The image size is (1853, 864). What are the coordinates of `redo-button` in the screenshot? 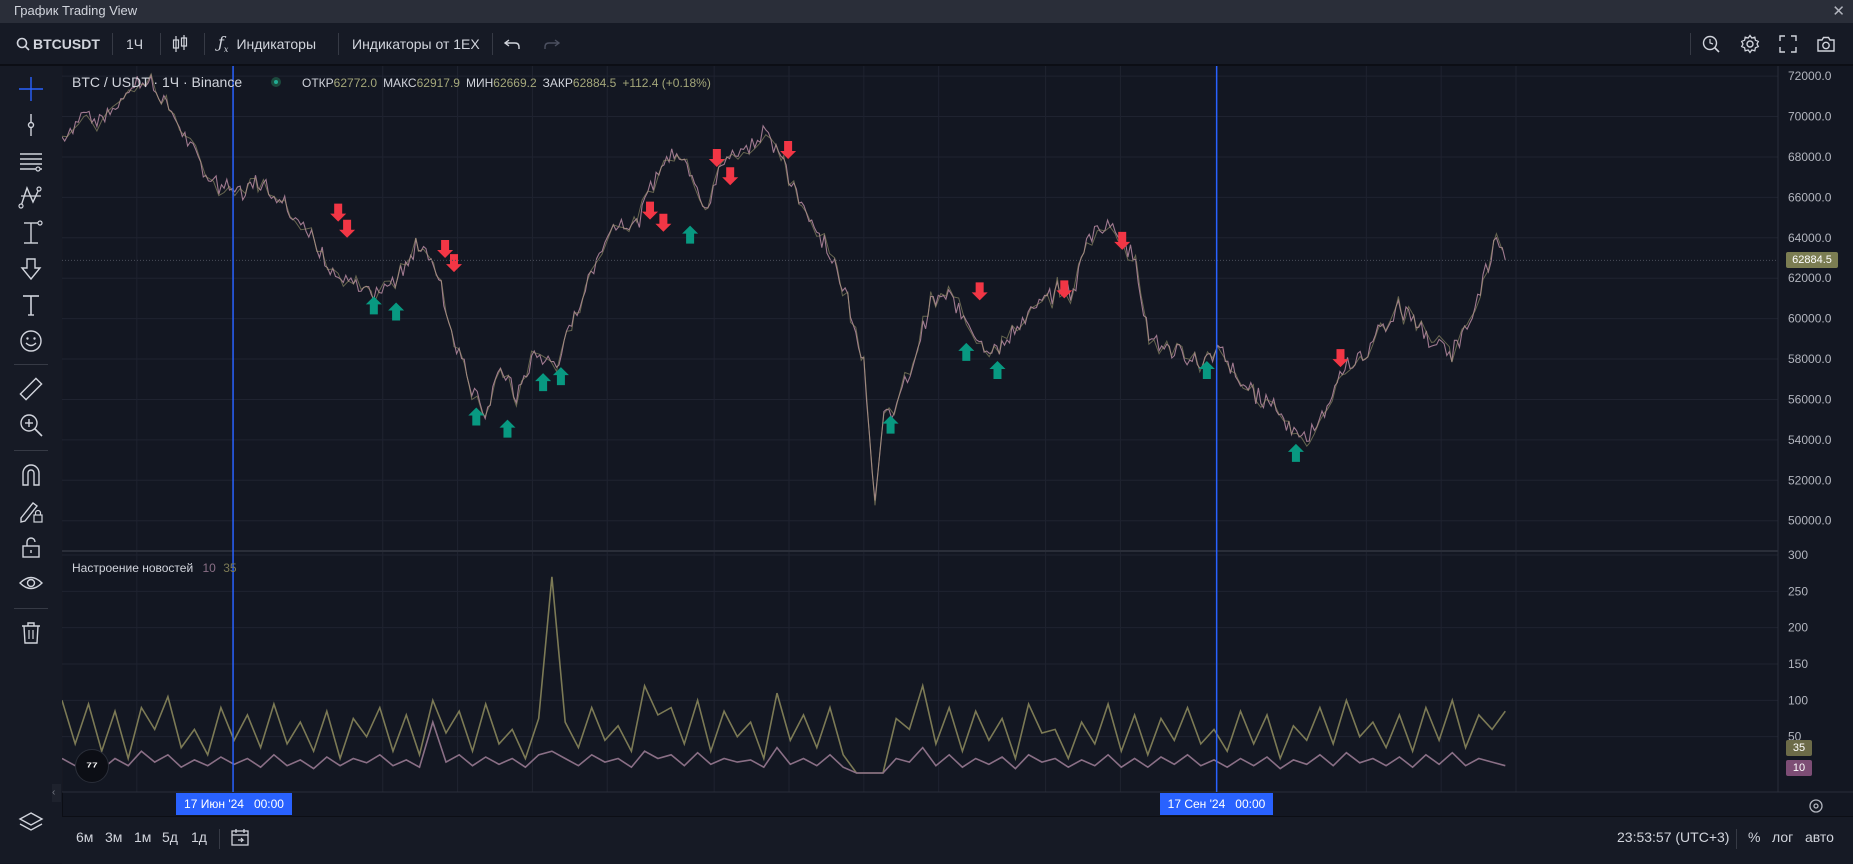 It's located at (551, 43).